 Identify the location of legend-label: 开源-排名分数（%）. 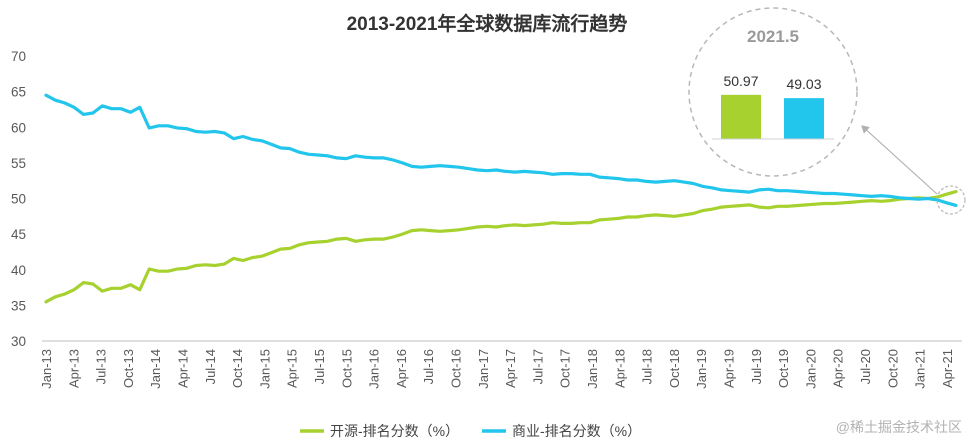
(394, 431).